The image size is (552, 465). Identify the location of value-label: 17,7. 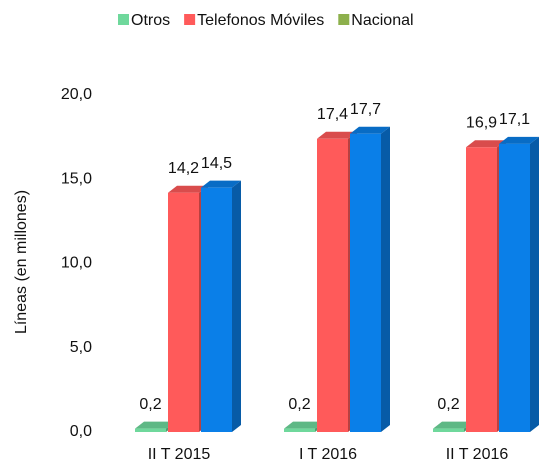
(365, 109).